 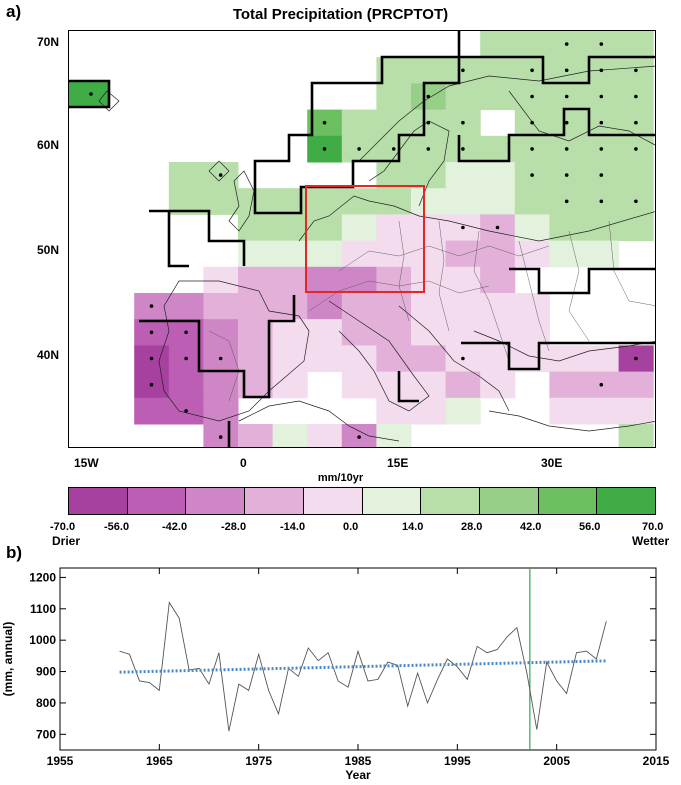 What do you see at coordinates (293, 527) in the screenshot?
I see `colorbar-label: -14.0` at bounding box center [293, 527].